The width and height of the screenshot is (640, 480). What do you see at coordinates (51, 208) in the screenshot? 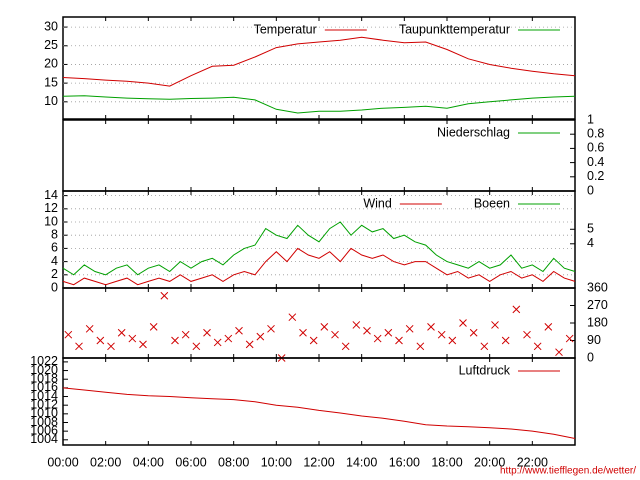
I see `y-tick-label: 12` at bounding box center [51, 208].